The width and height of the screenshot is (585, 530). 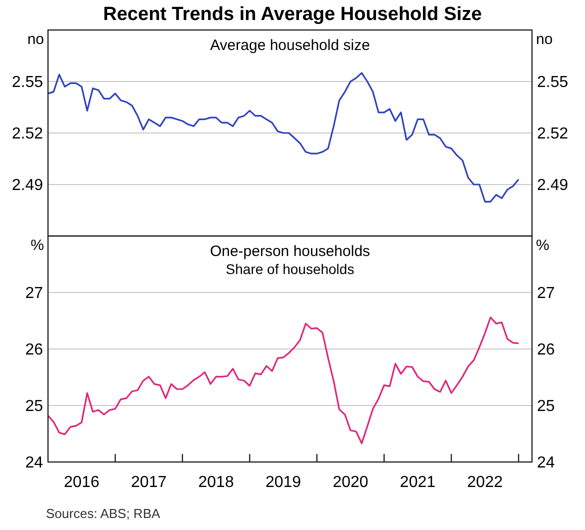 I want to click on y-axis-title: no, so click(x=35, y=39).